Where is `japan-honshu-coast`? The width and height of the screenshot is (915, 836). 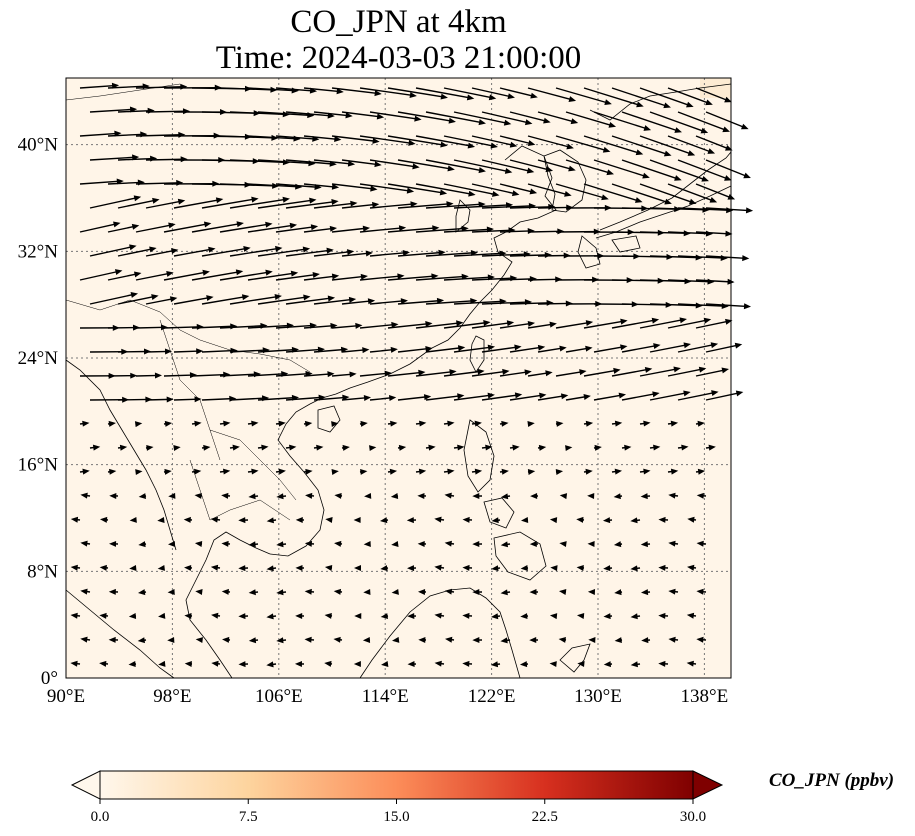
japan-honshu-coast is located at coordinates (665, 191).